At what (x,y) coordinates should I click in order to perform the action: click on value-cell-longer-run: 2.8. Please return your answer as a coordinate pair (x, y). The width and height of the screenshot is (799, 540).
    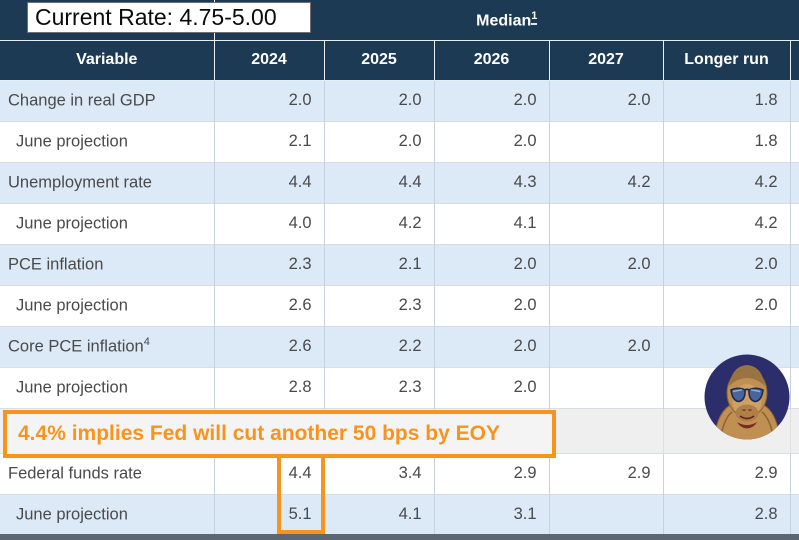
    Looking at the image, I should click on (727, 513).